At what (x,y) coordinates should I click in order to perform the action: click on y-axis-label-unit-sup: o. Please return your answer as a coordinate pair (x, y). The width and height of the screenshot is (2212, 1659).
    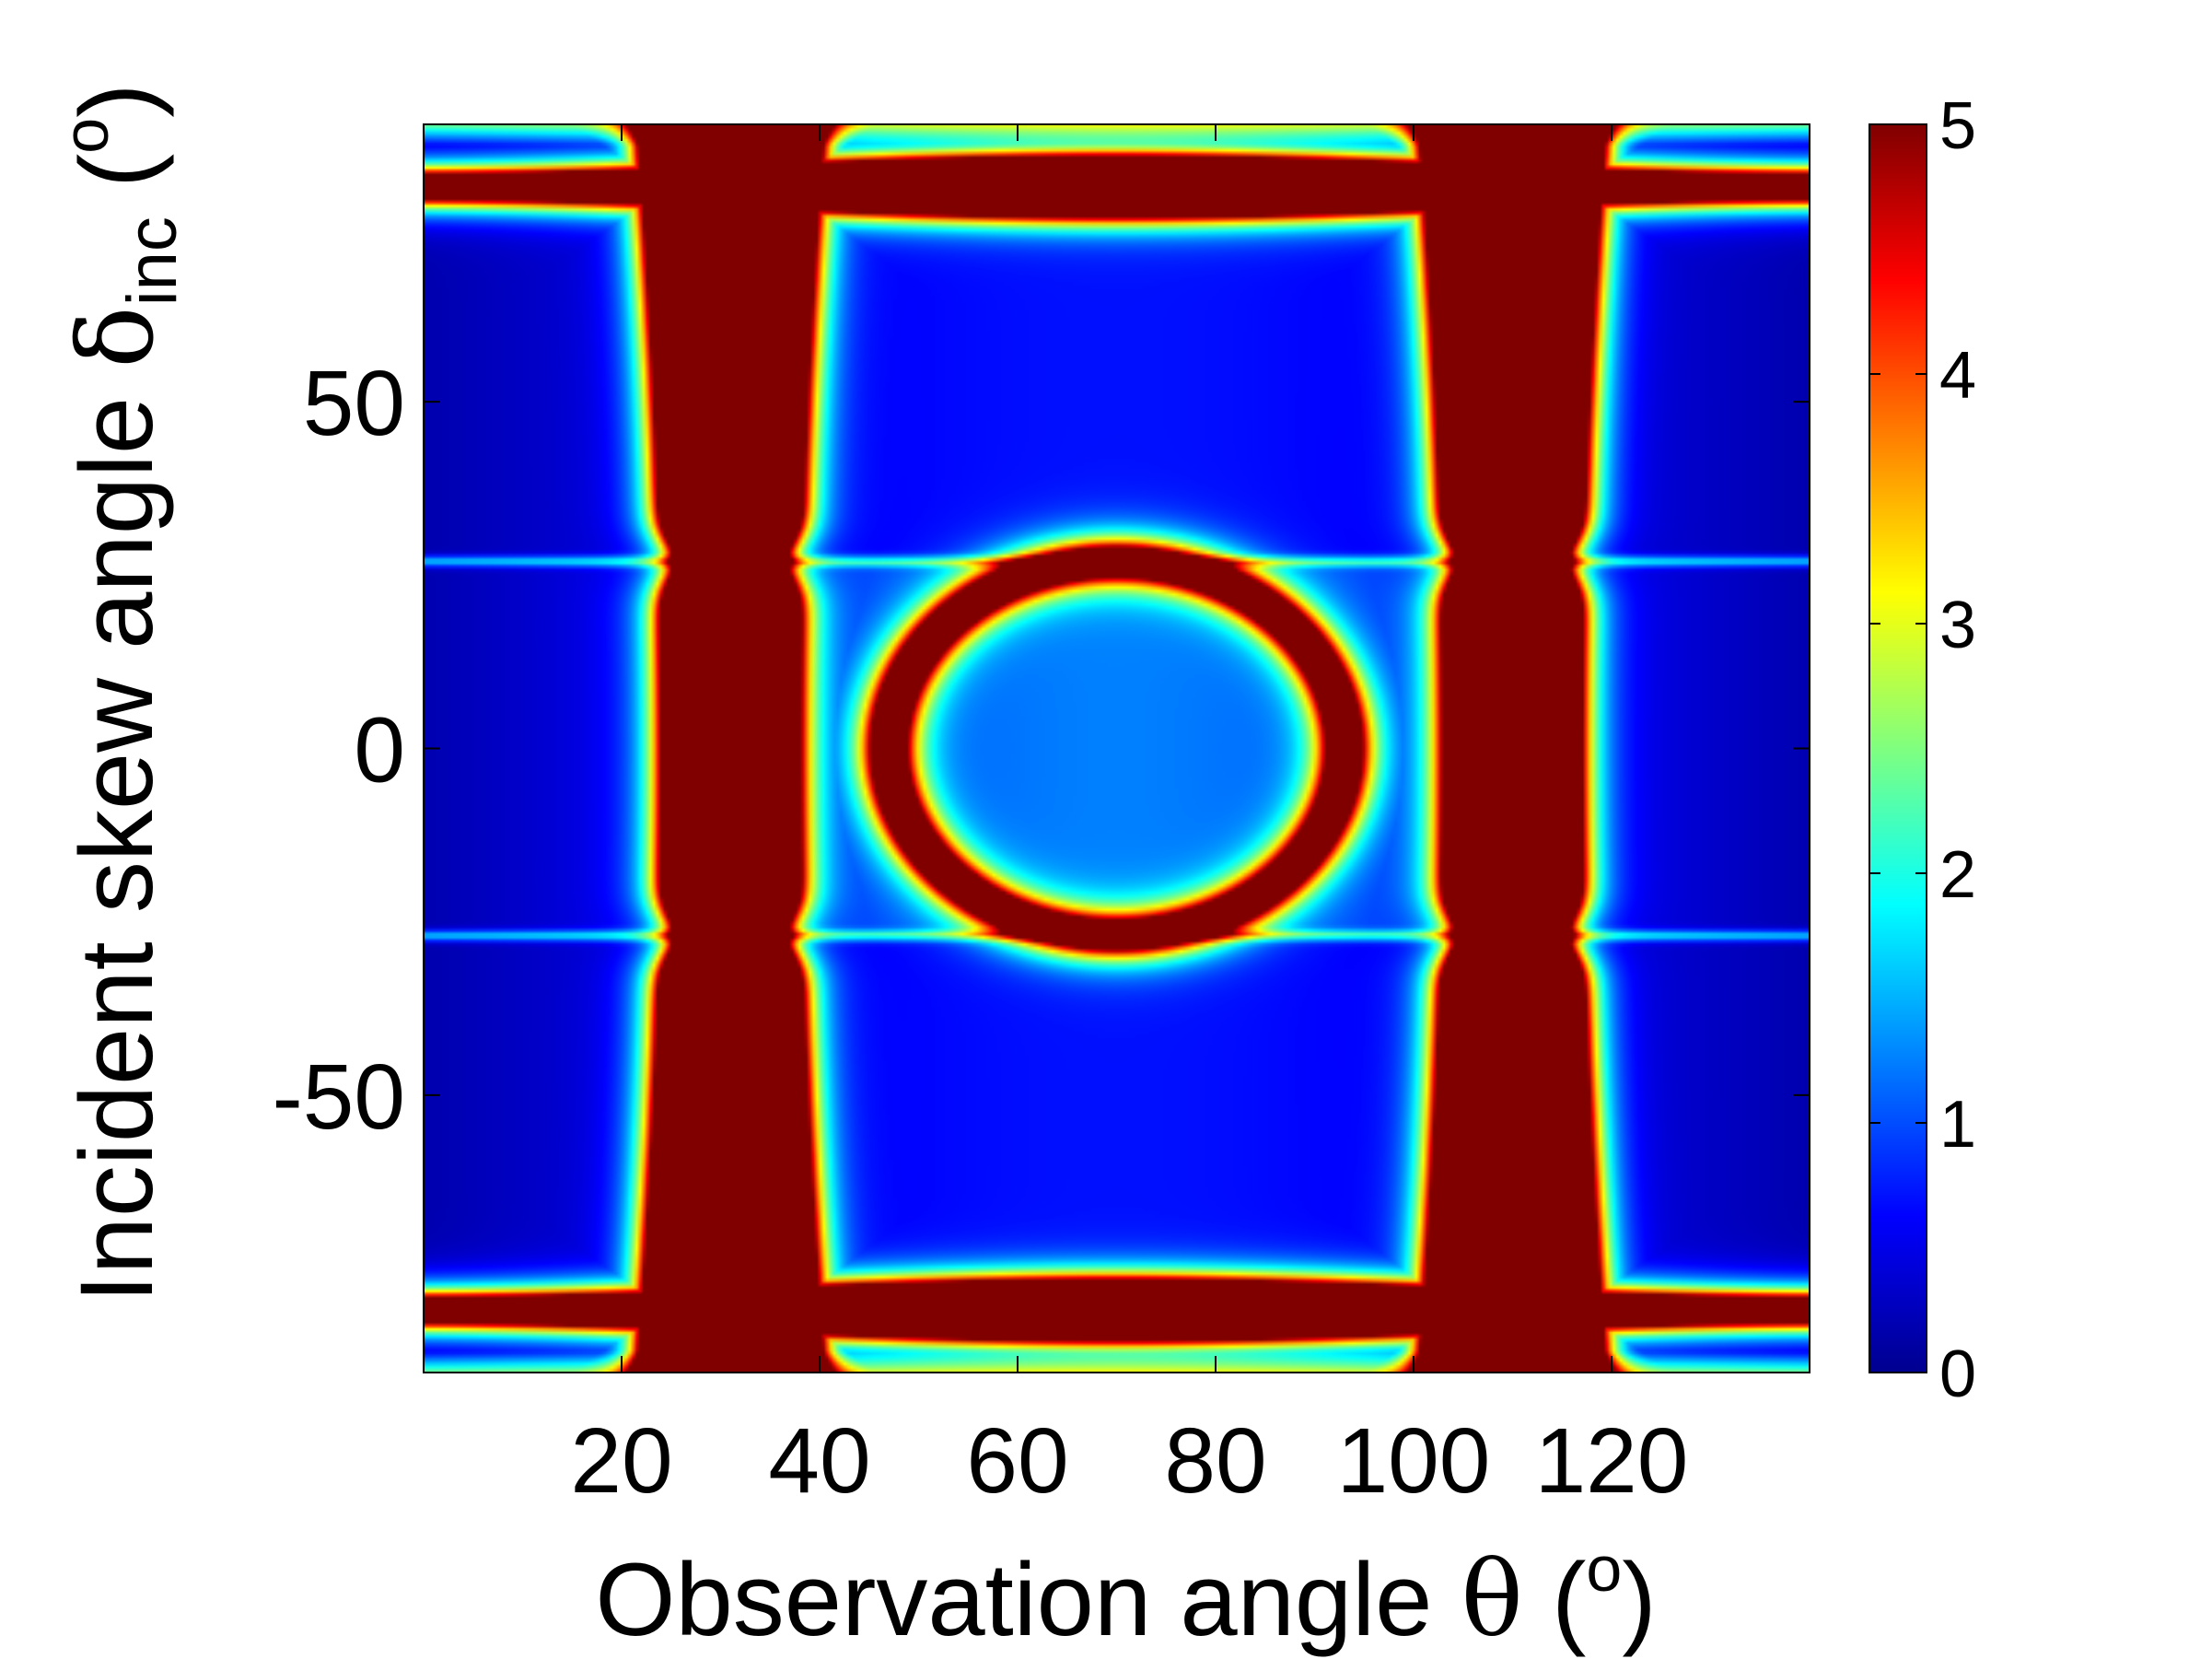
    Looking at the image, I should click on (86, 136).